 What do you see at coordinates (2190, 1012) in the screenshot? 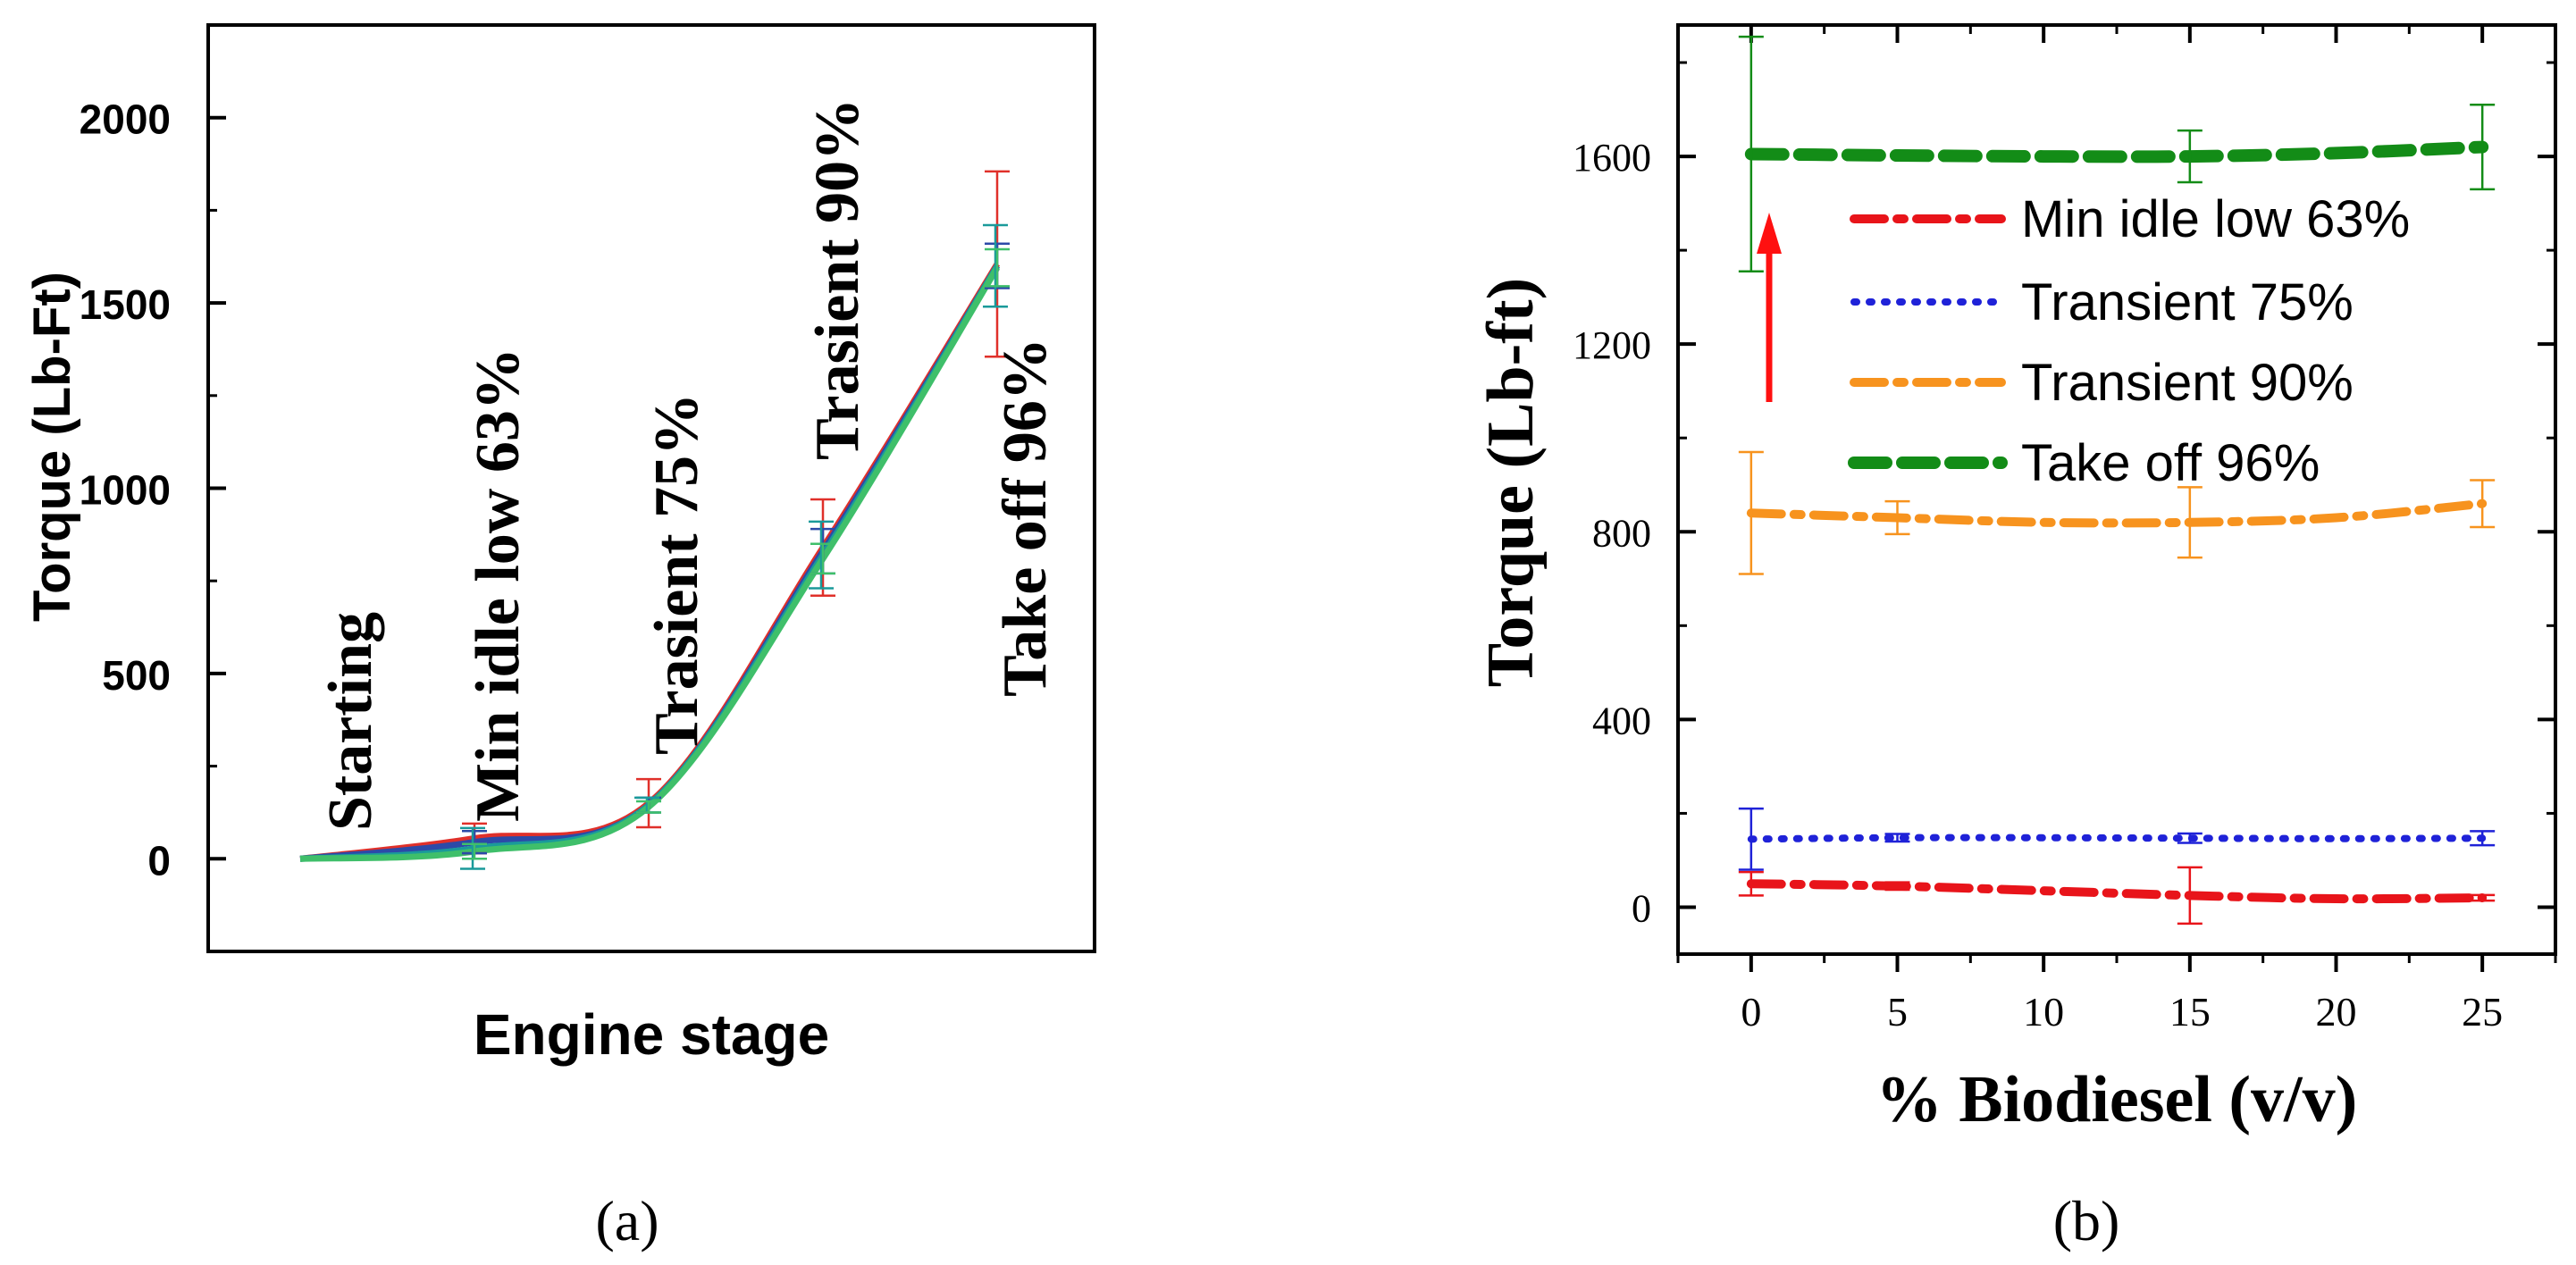
I see `x-tick-label: 15` at bounding box center [2190, 1012].